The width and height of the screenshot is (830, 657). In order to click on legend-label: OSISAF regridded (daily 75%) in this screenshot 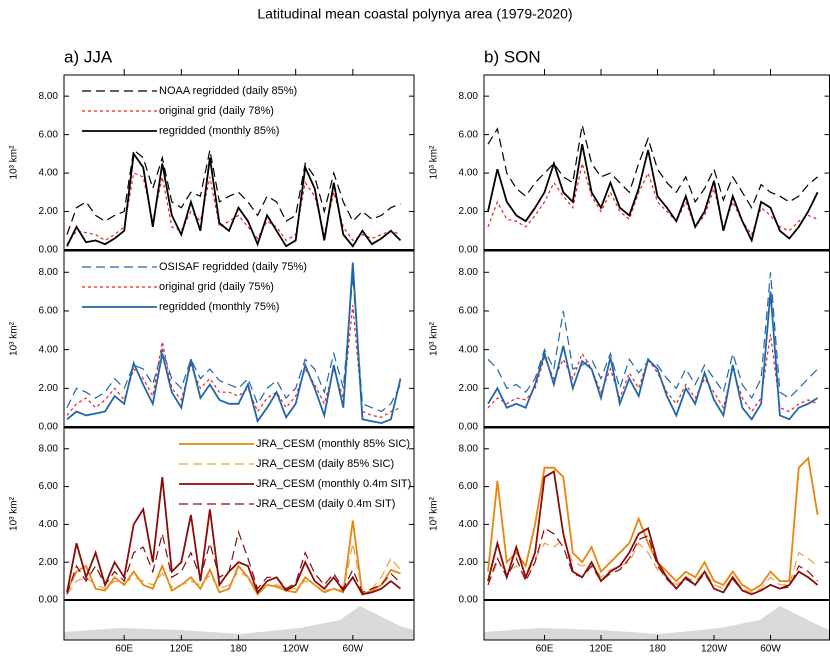, I will do `click(233, 267)`.